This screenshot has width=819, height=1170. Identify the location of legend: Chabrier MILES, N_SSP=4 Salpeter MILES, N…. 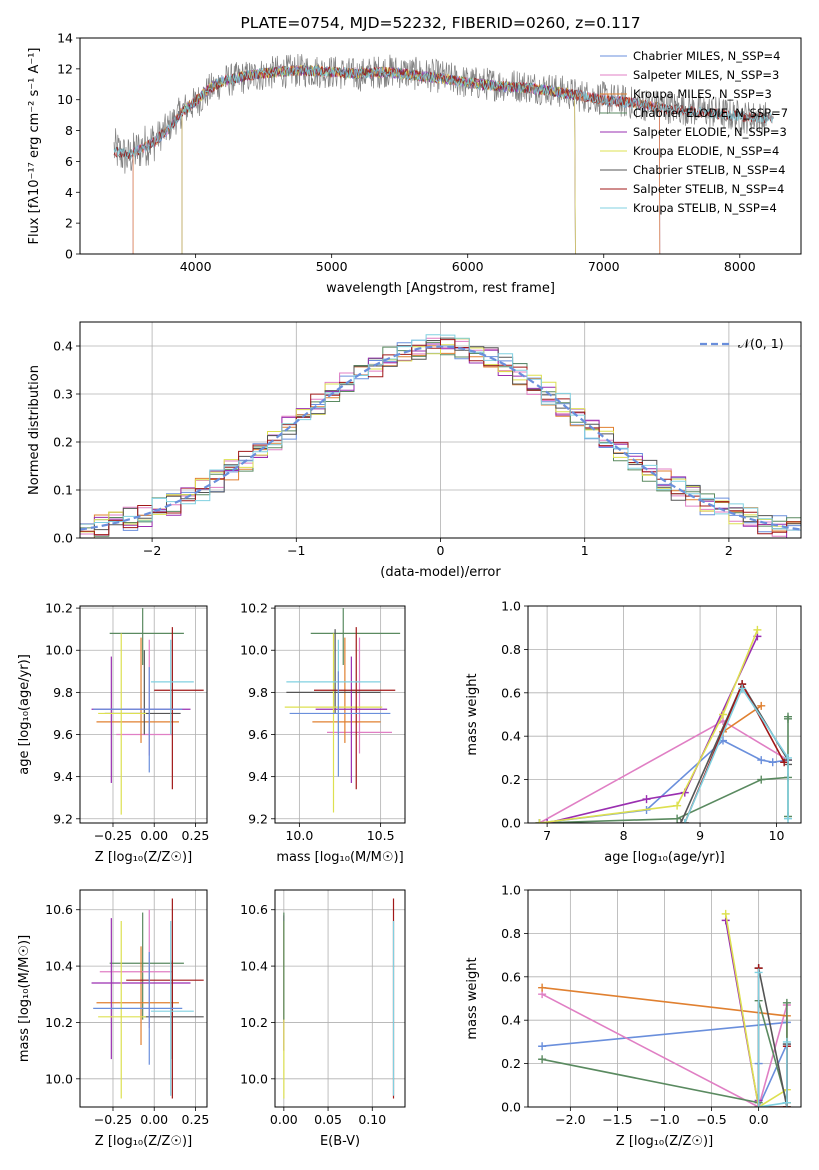
(694, 132).